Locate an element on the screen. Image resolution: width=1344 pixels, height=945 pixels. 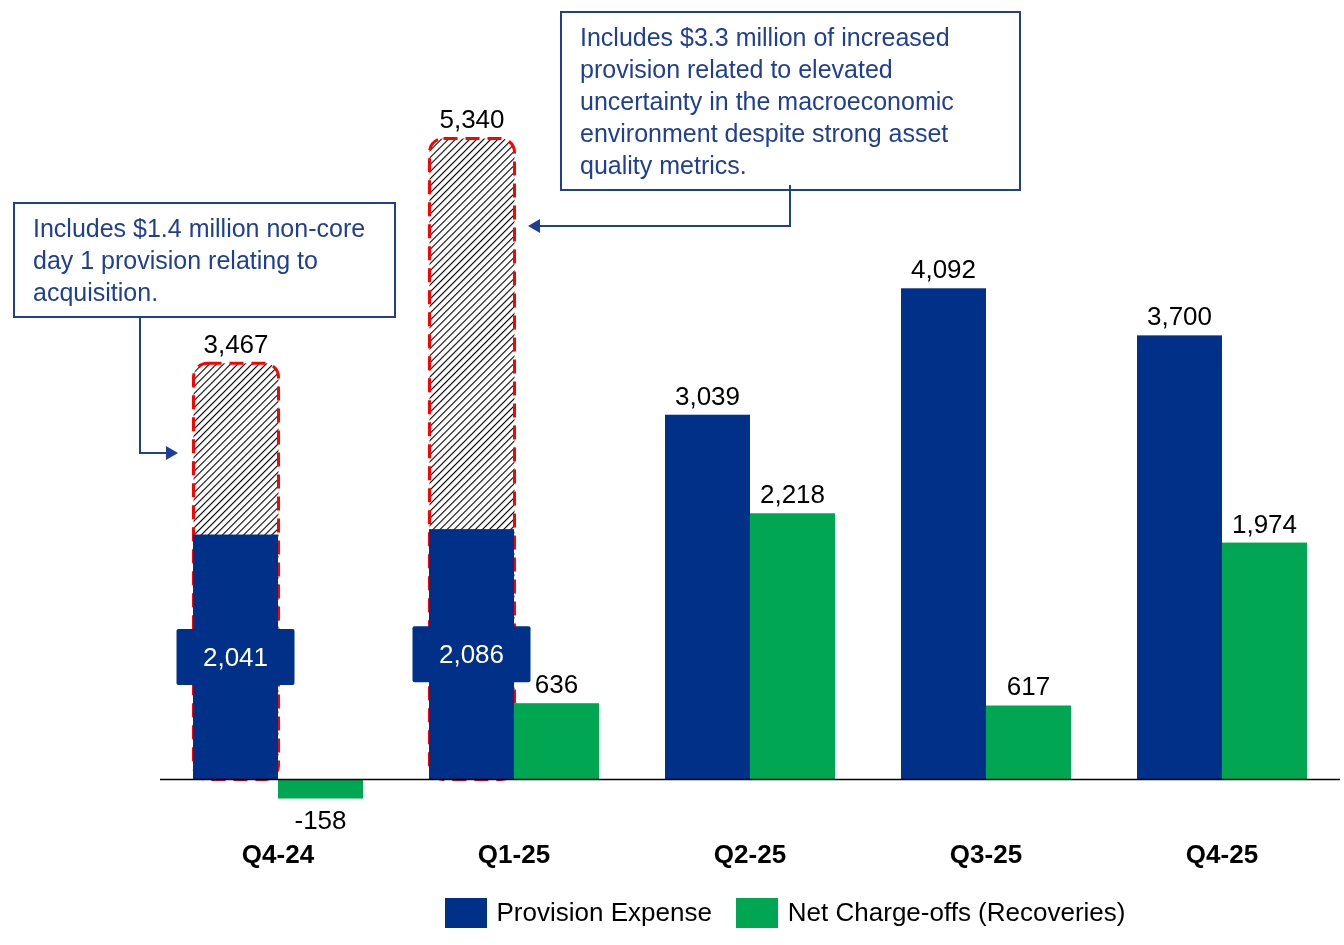
data-label: 3,467 is located at coordinates (236, 344).